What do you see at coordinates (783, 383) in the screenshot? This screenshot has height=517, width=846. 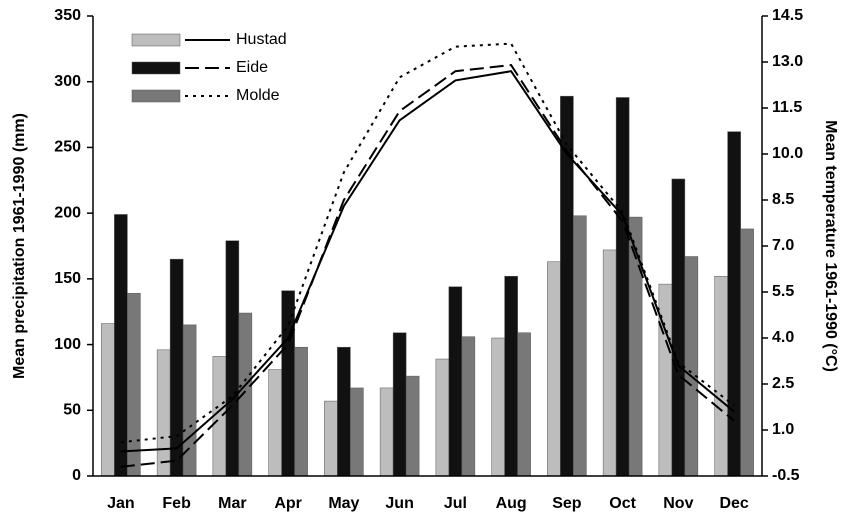 I see `y2-tick-label: 2.5` at bounding box center [783, 383].